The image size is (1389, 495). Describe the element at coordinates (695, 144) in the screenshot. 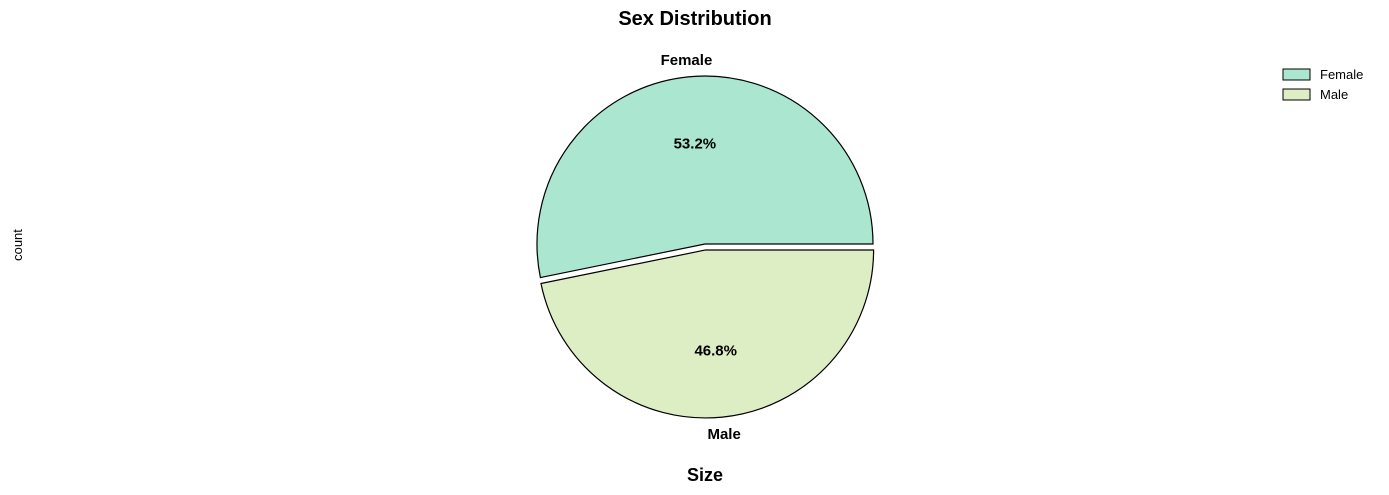

I see `pie-percent-label-female: 53.2%` at that location.